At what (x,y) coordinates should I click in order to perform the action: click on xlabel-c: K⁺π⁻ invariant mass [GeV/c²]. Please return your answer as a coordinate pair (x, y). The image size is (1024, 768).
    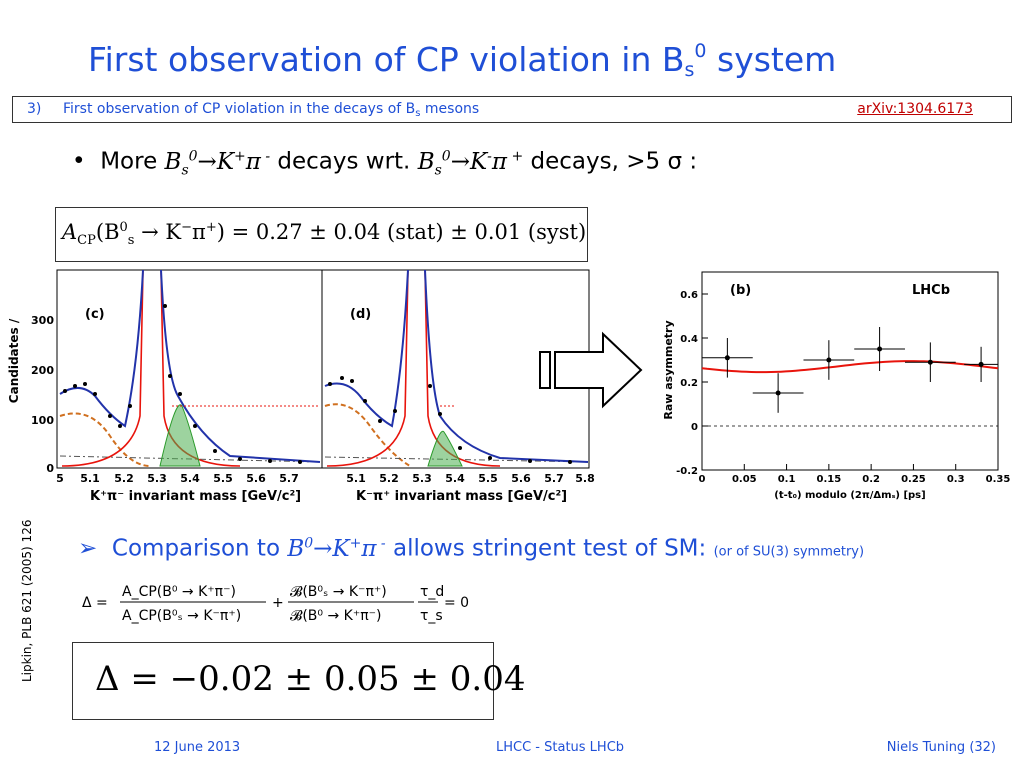
    Looking at the image, I should click on (195, 496).